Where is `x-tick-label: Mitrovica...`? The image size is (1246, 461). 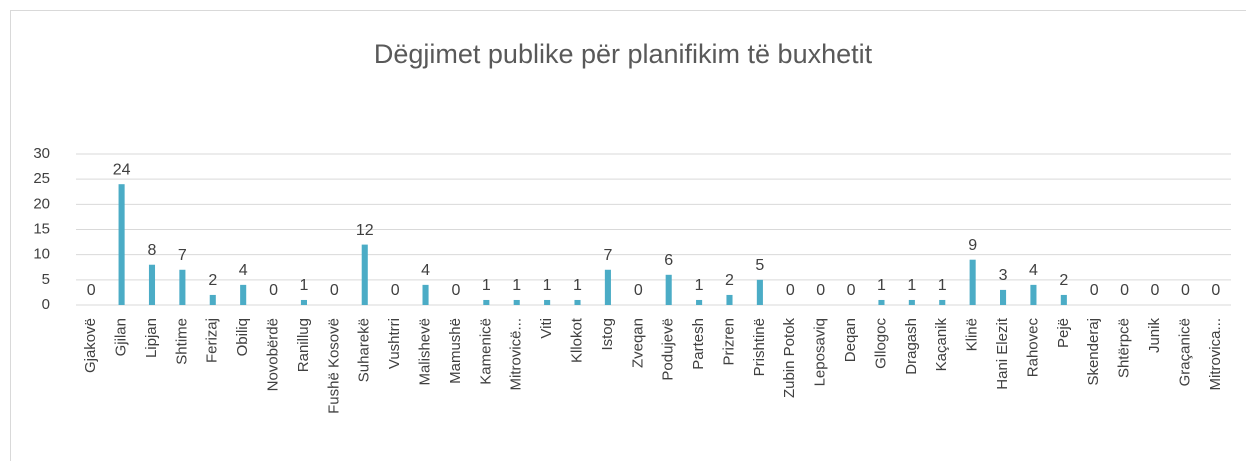
x-tick-label: Mitrovica... is located at coordinates (1215, 354).